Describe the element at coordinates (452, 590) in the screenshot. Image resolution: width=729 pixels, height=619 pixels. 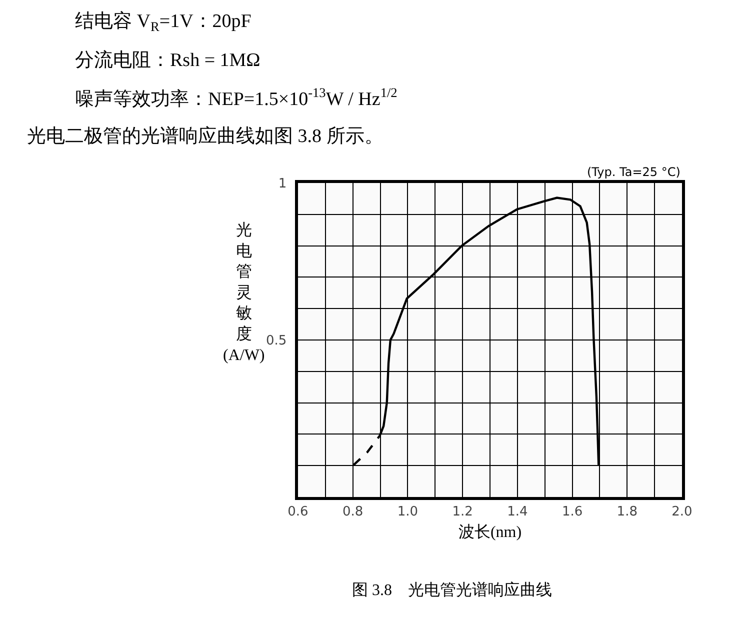
I see `caption: 图 3.8 光电管光谱响应曲线` at that location.